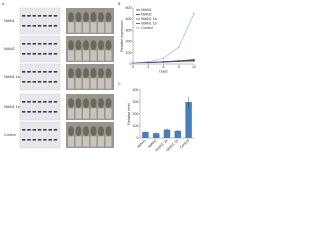  Describe the element at coordinates (129, 19) in the screenshot. I see `y-tick-label: 400` at that location.